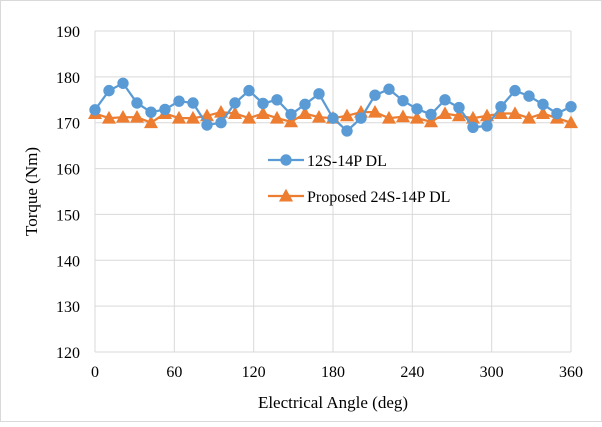 This screenshot has height=427, width=602. I want to click on legend-item: 12S-14P DL, so click(327, 161).